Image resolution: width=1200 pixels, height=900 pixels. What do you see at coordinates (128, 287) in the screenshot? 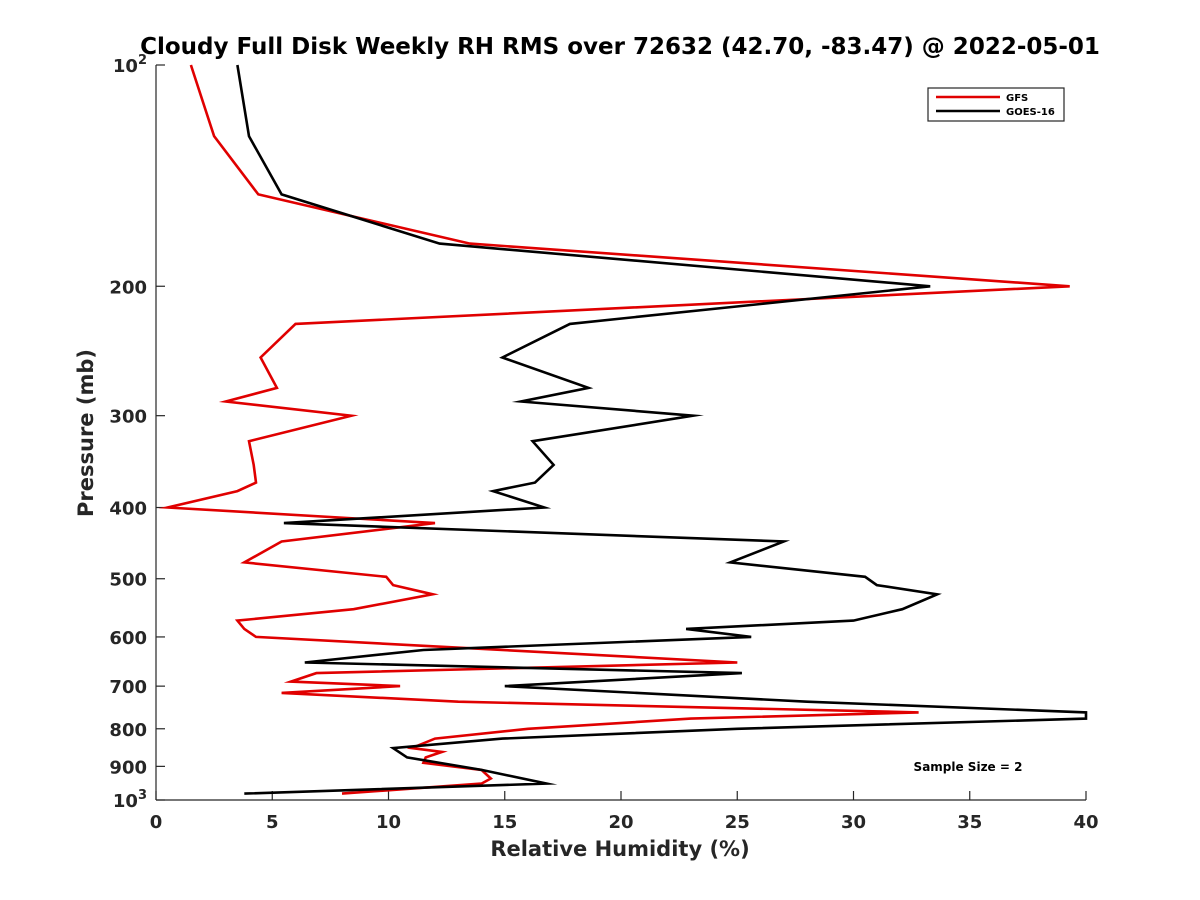
I see `y-tick-label: 200` at bounding box center [128, 287].